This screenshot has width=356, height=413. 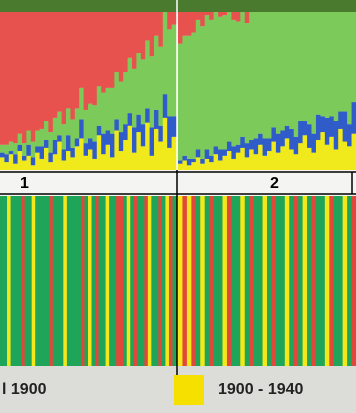 I want to click on stacked-bar-1-13-blue, so click(x=55, y=147).